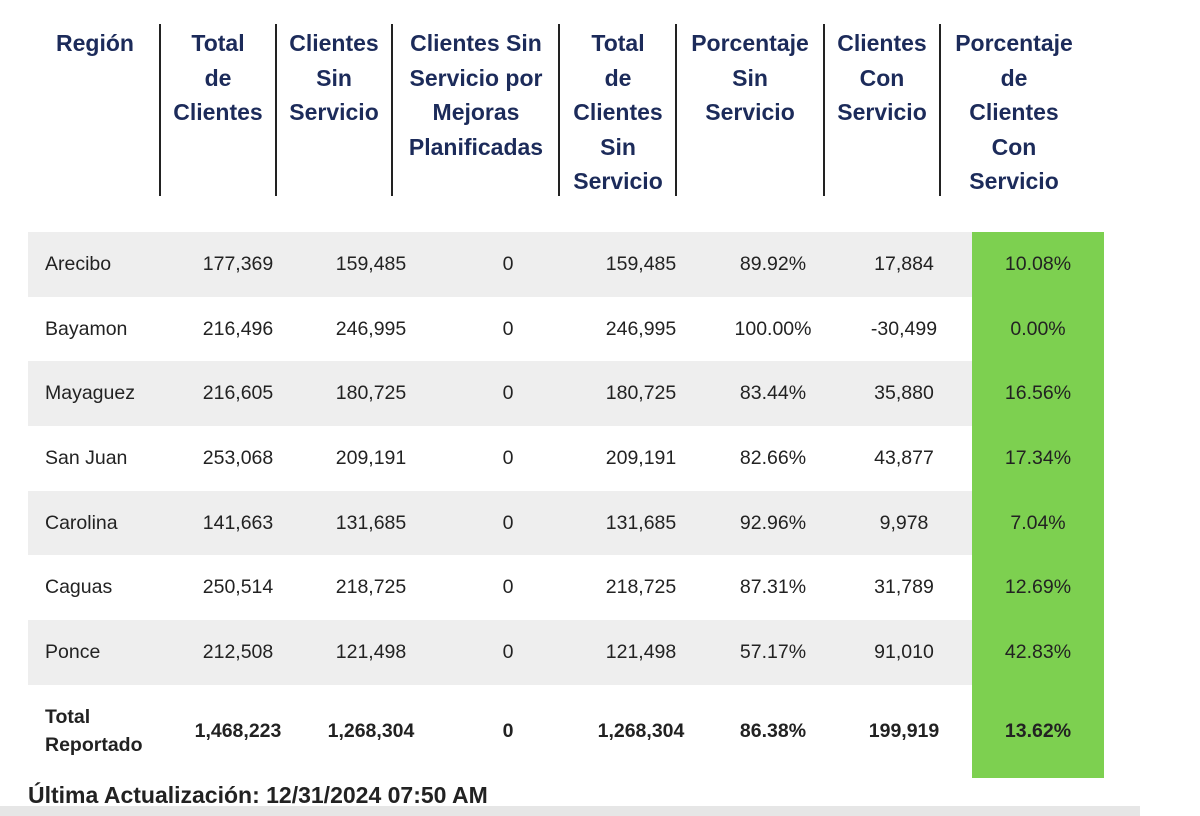 This screenshot has height=816, width=1200. What do you see at coordinates (238, 651) in the screenshot?
I see `total-clients-cell: 212,508` at bounding box center [238, 651].